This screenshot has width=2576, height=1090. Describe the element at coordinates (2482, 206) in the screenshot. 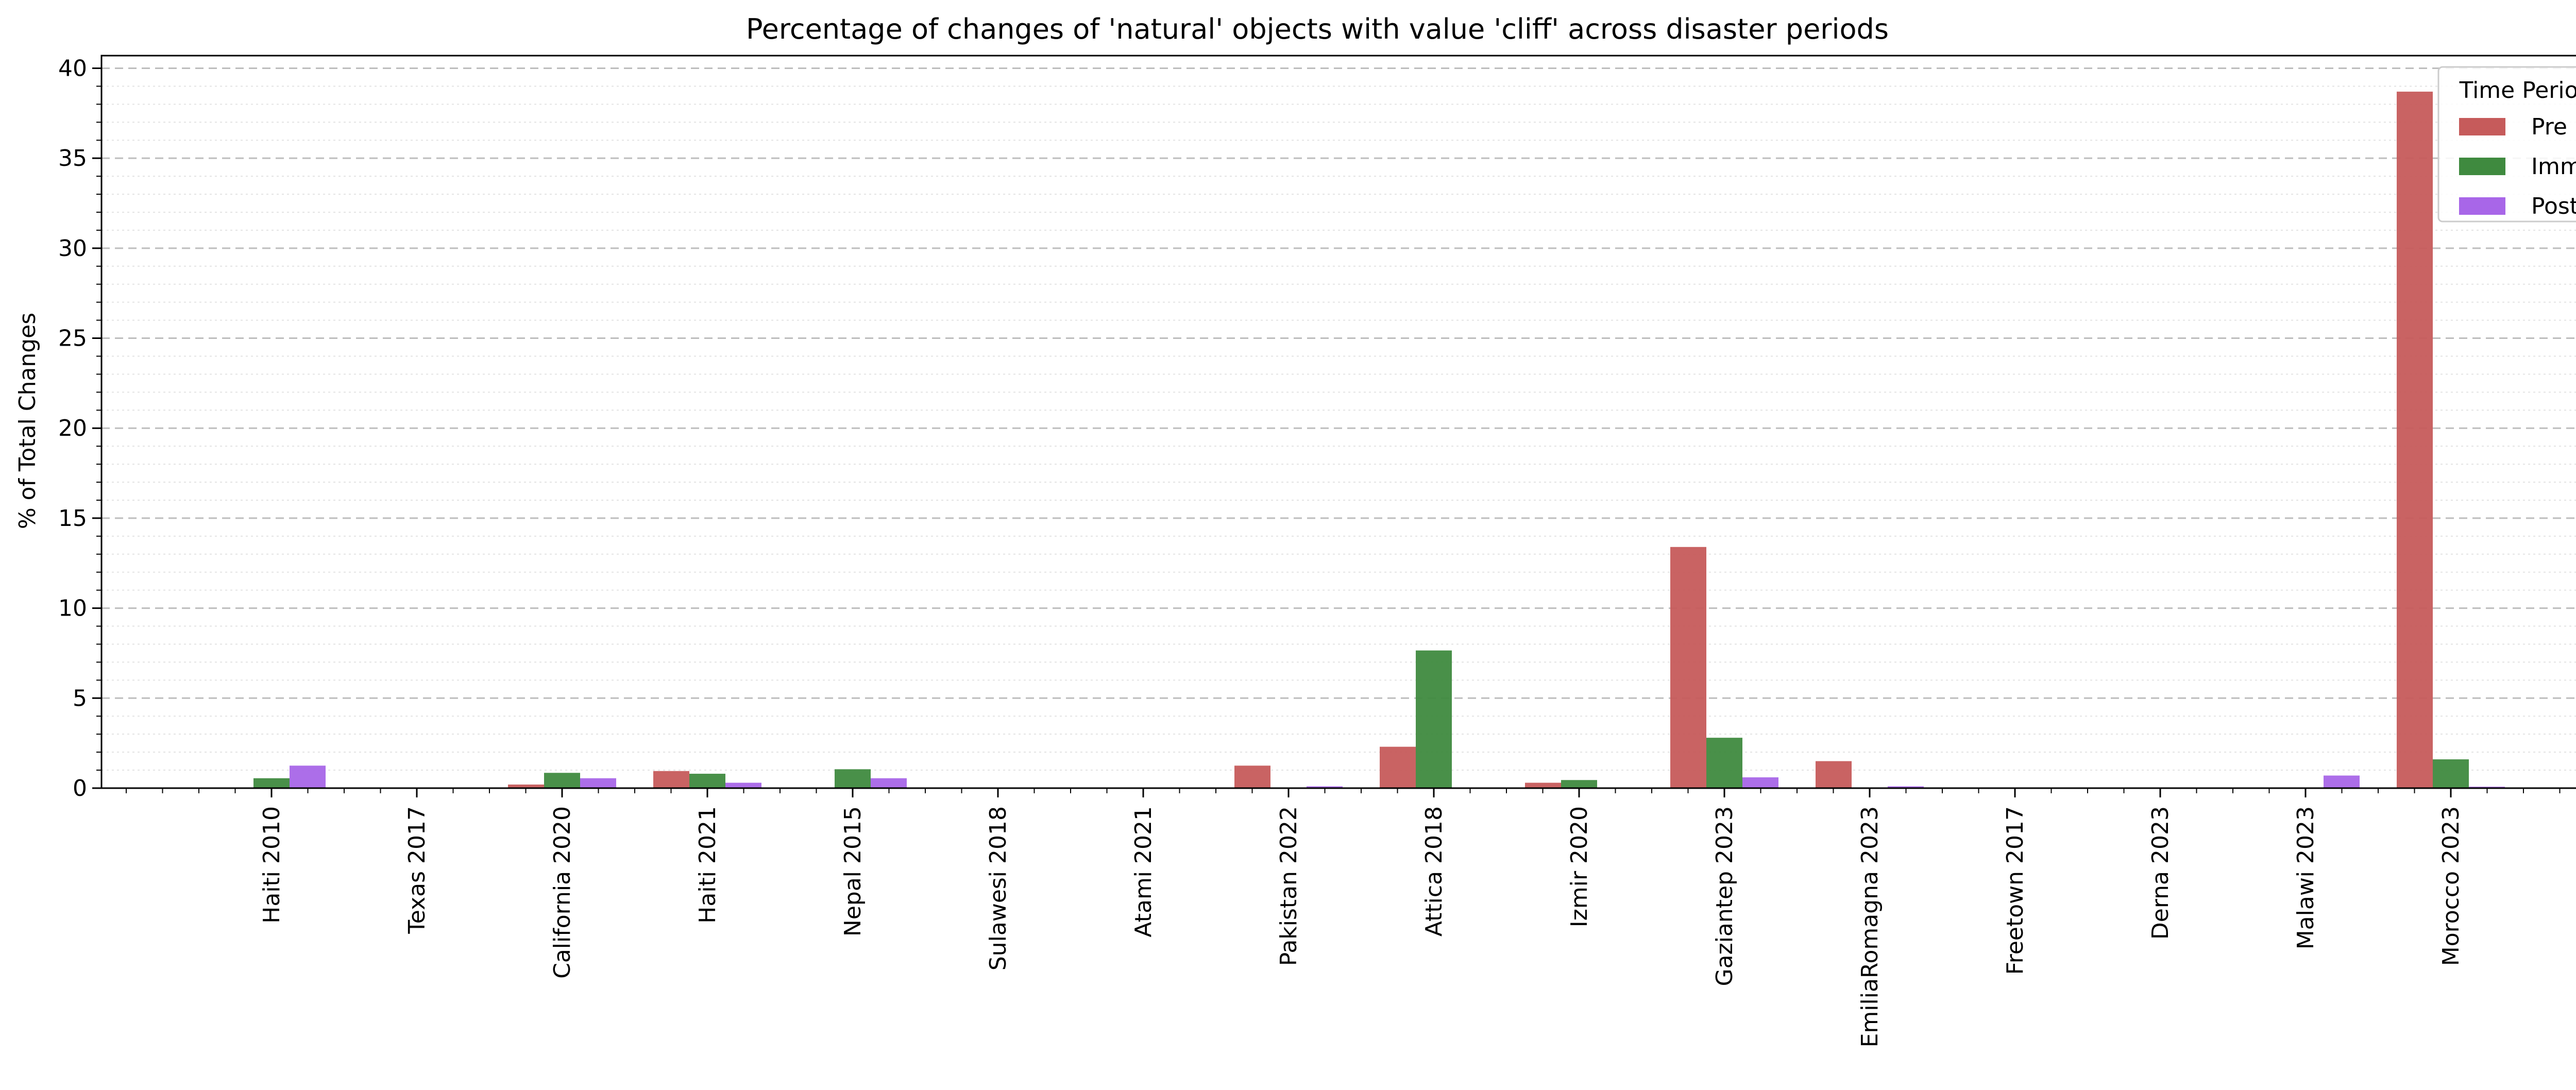

I see `legend-swatch-post` at that location.